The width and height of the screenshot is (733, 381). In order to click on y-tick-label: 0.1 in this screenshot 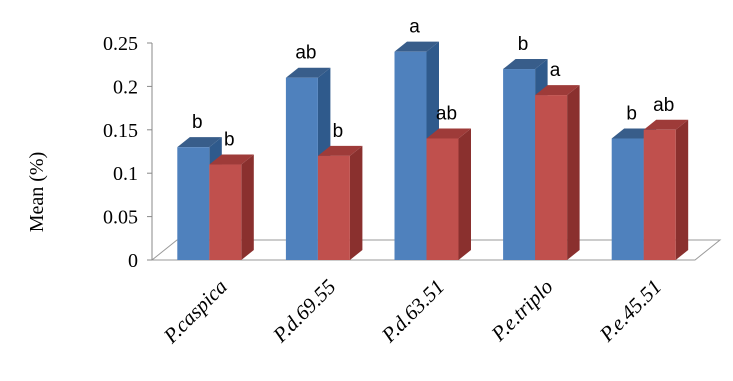, I will do `click(125, 174)`.